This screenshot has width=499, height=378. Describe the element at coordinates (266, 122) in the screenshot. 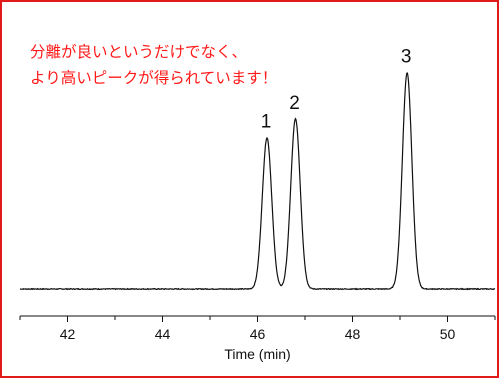

I see `peak-label: 1` at that location.